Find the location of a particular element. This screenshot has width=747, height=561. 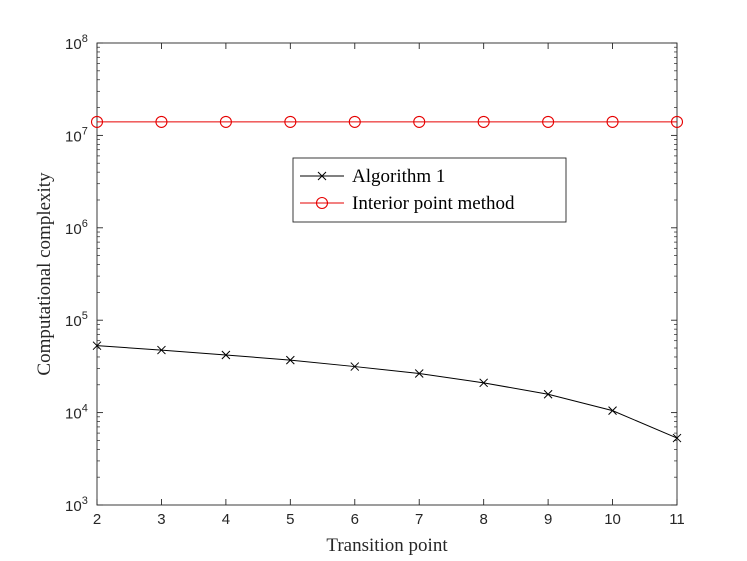

x-axis-label: Transition point is located at coordinates (387, 545).